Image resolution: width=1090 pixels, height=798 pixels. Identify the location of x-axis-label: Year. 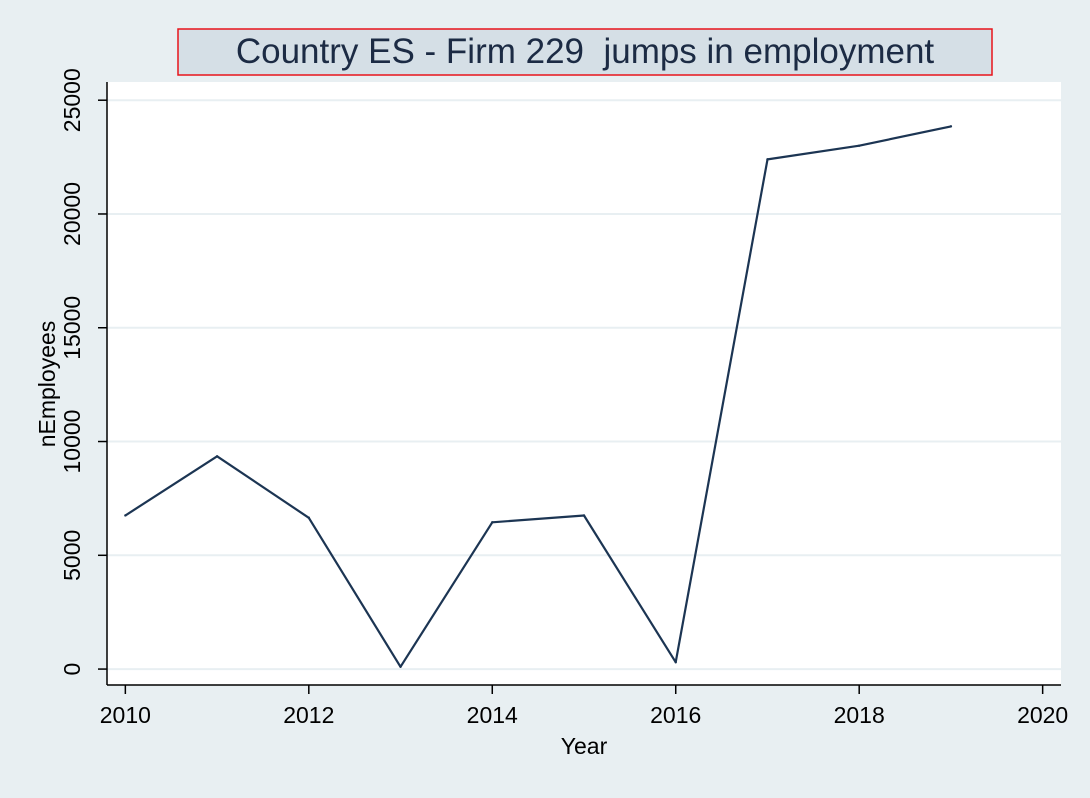
(584, 746).